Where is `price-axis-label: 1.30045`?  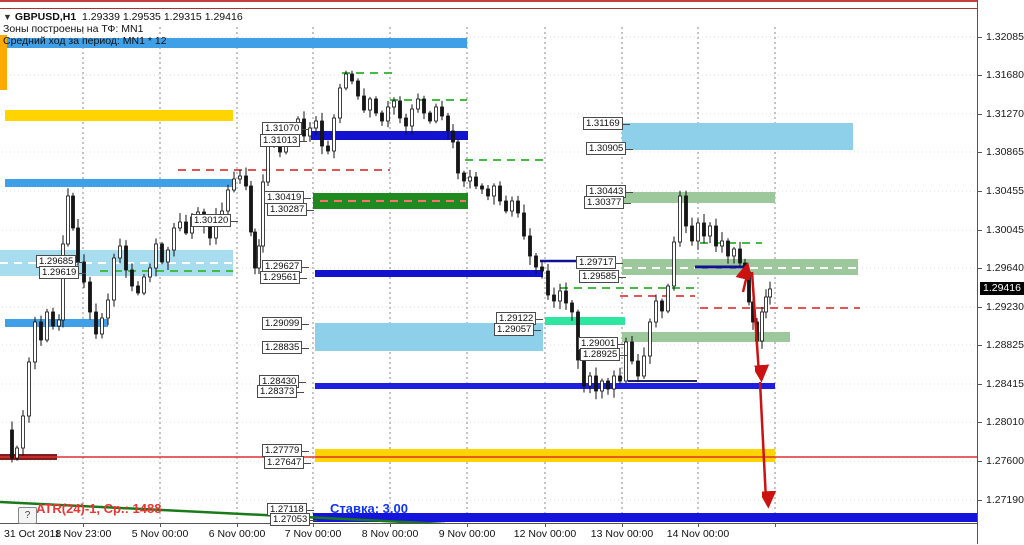
price-axis-label: 1.30045 is located at coordinates (1005, 230).